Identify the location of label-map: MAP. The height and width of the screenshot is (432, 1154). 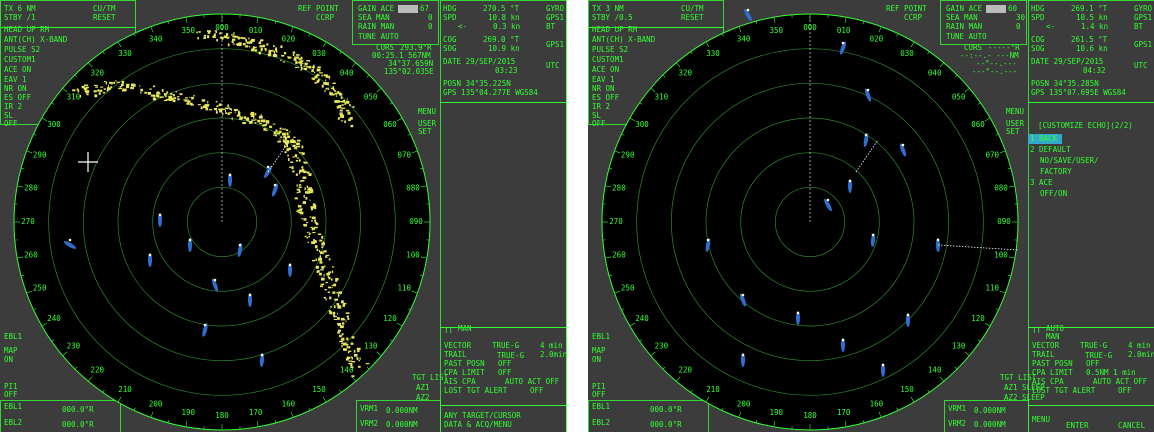
(11, 350).